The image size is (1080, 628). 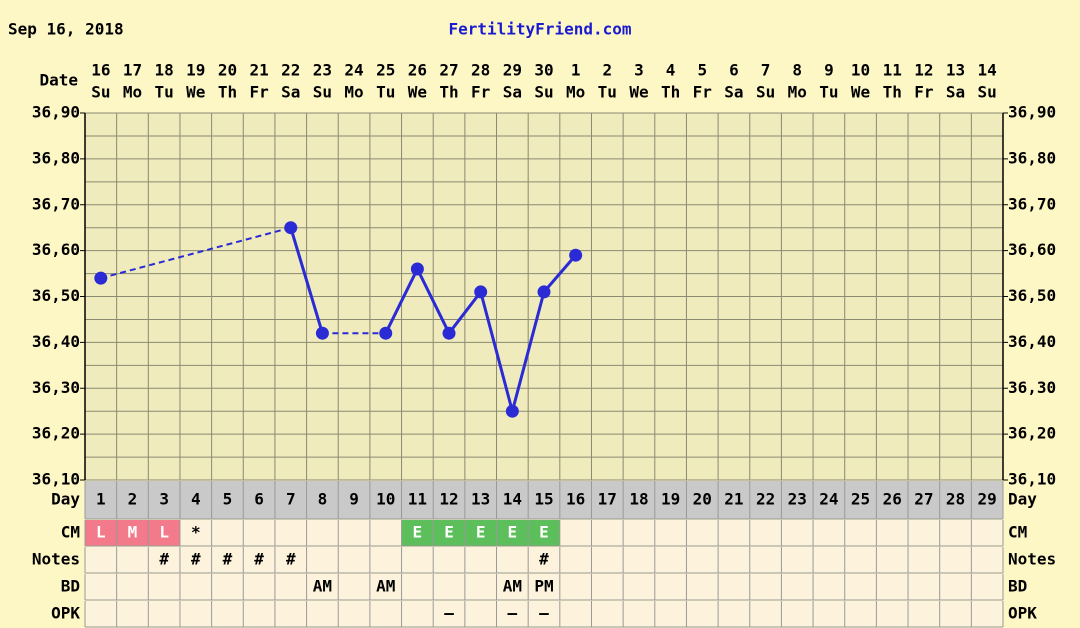 What do you see at coordinates (797, 70) in the screenshot?
I see `date-label: 8` at bounding box center [797, 70].